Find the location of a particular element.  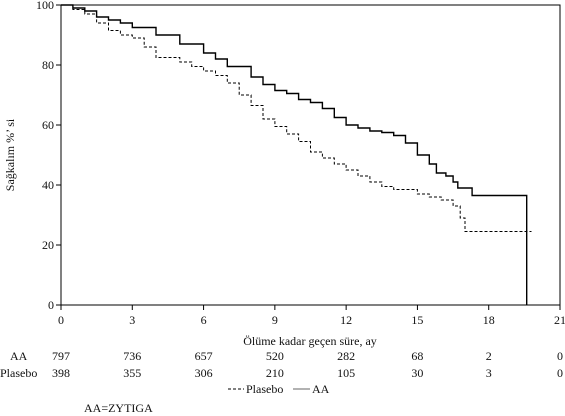

legend: Plasebo AA is located at coordinates (279, 389).